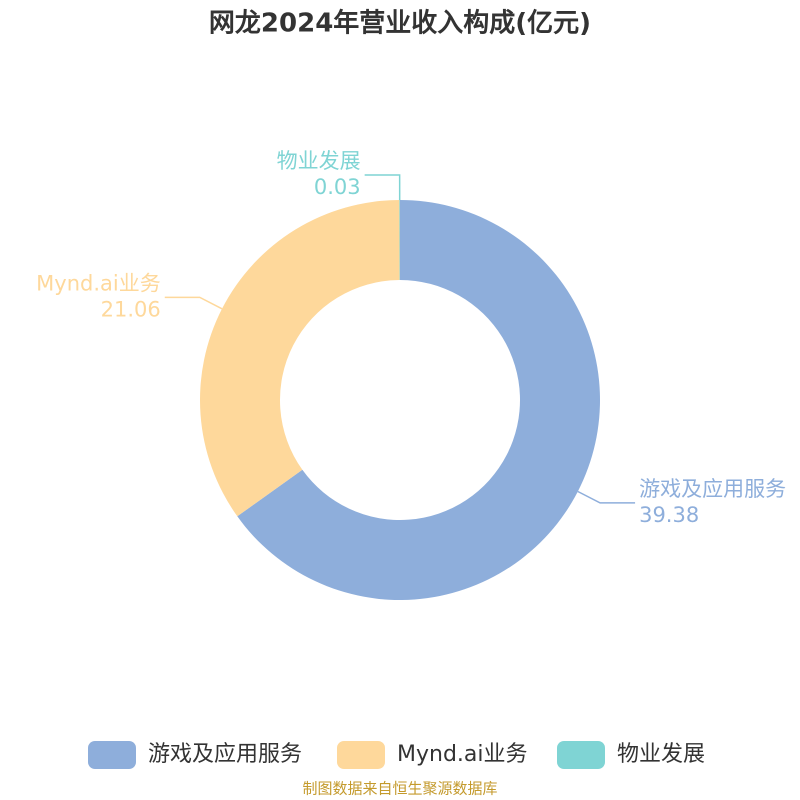  I want to click on slice-label: 物业发展, so click(319, 161).